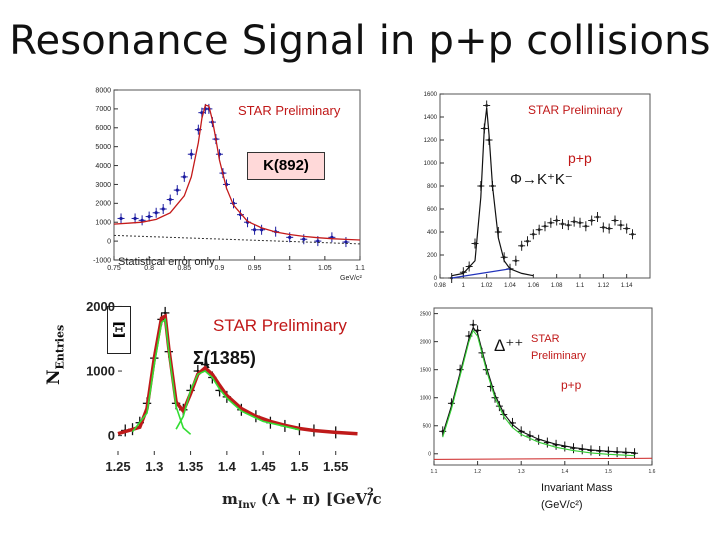  What do you see at coordinates (529, 179) in the screenshot?
I see `arrow-icon: →` at bounding box center [529, 179].